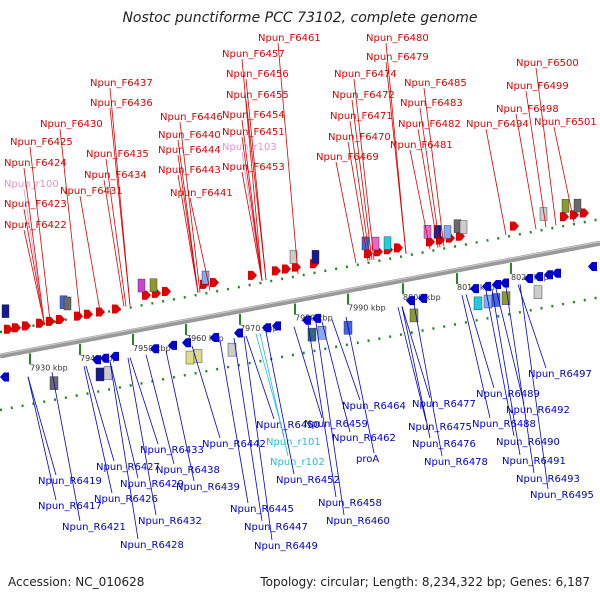 This screenshot has width=600, height=600. Describe the element at coordinates (70, 481) in the screenshot. I see `gene-label: Npun_R6419` at that location.